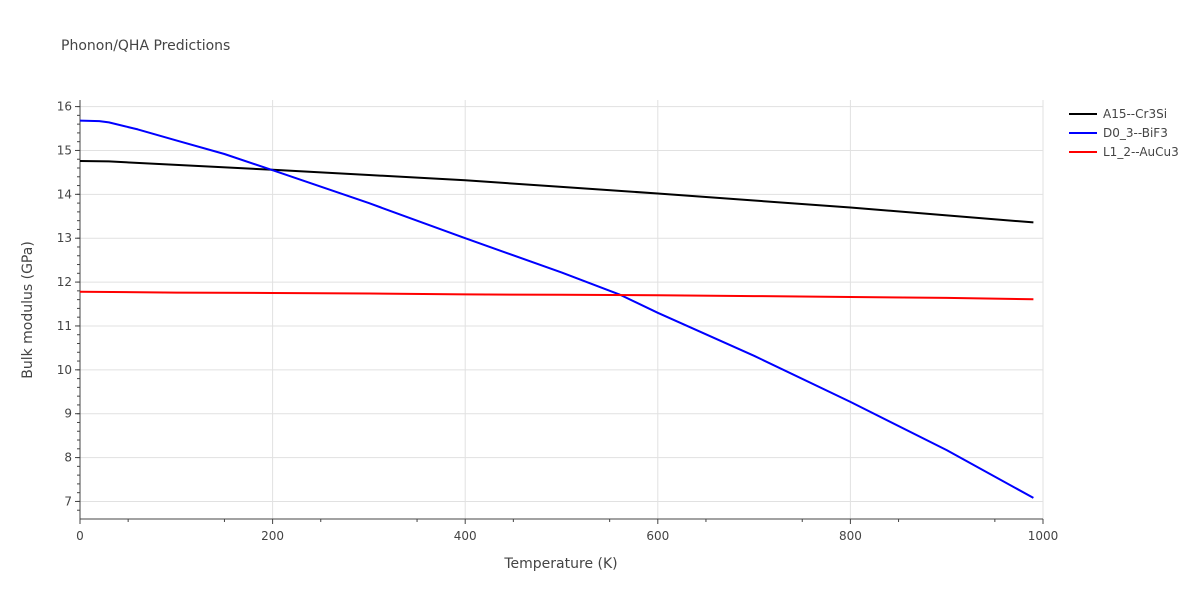 Image resolution: width=1200 pixels, height=600 pixels. Describe the element at coordinates (64, 194) in the screenshot. I see `y-tick-label: 14` at that location.